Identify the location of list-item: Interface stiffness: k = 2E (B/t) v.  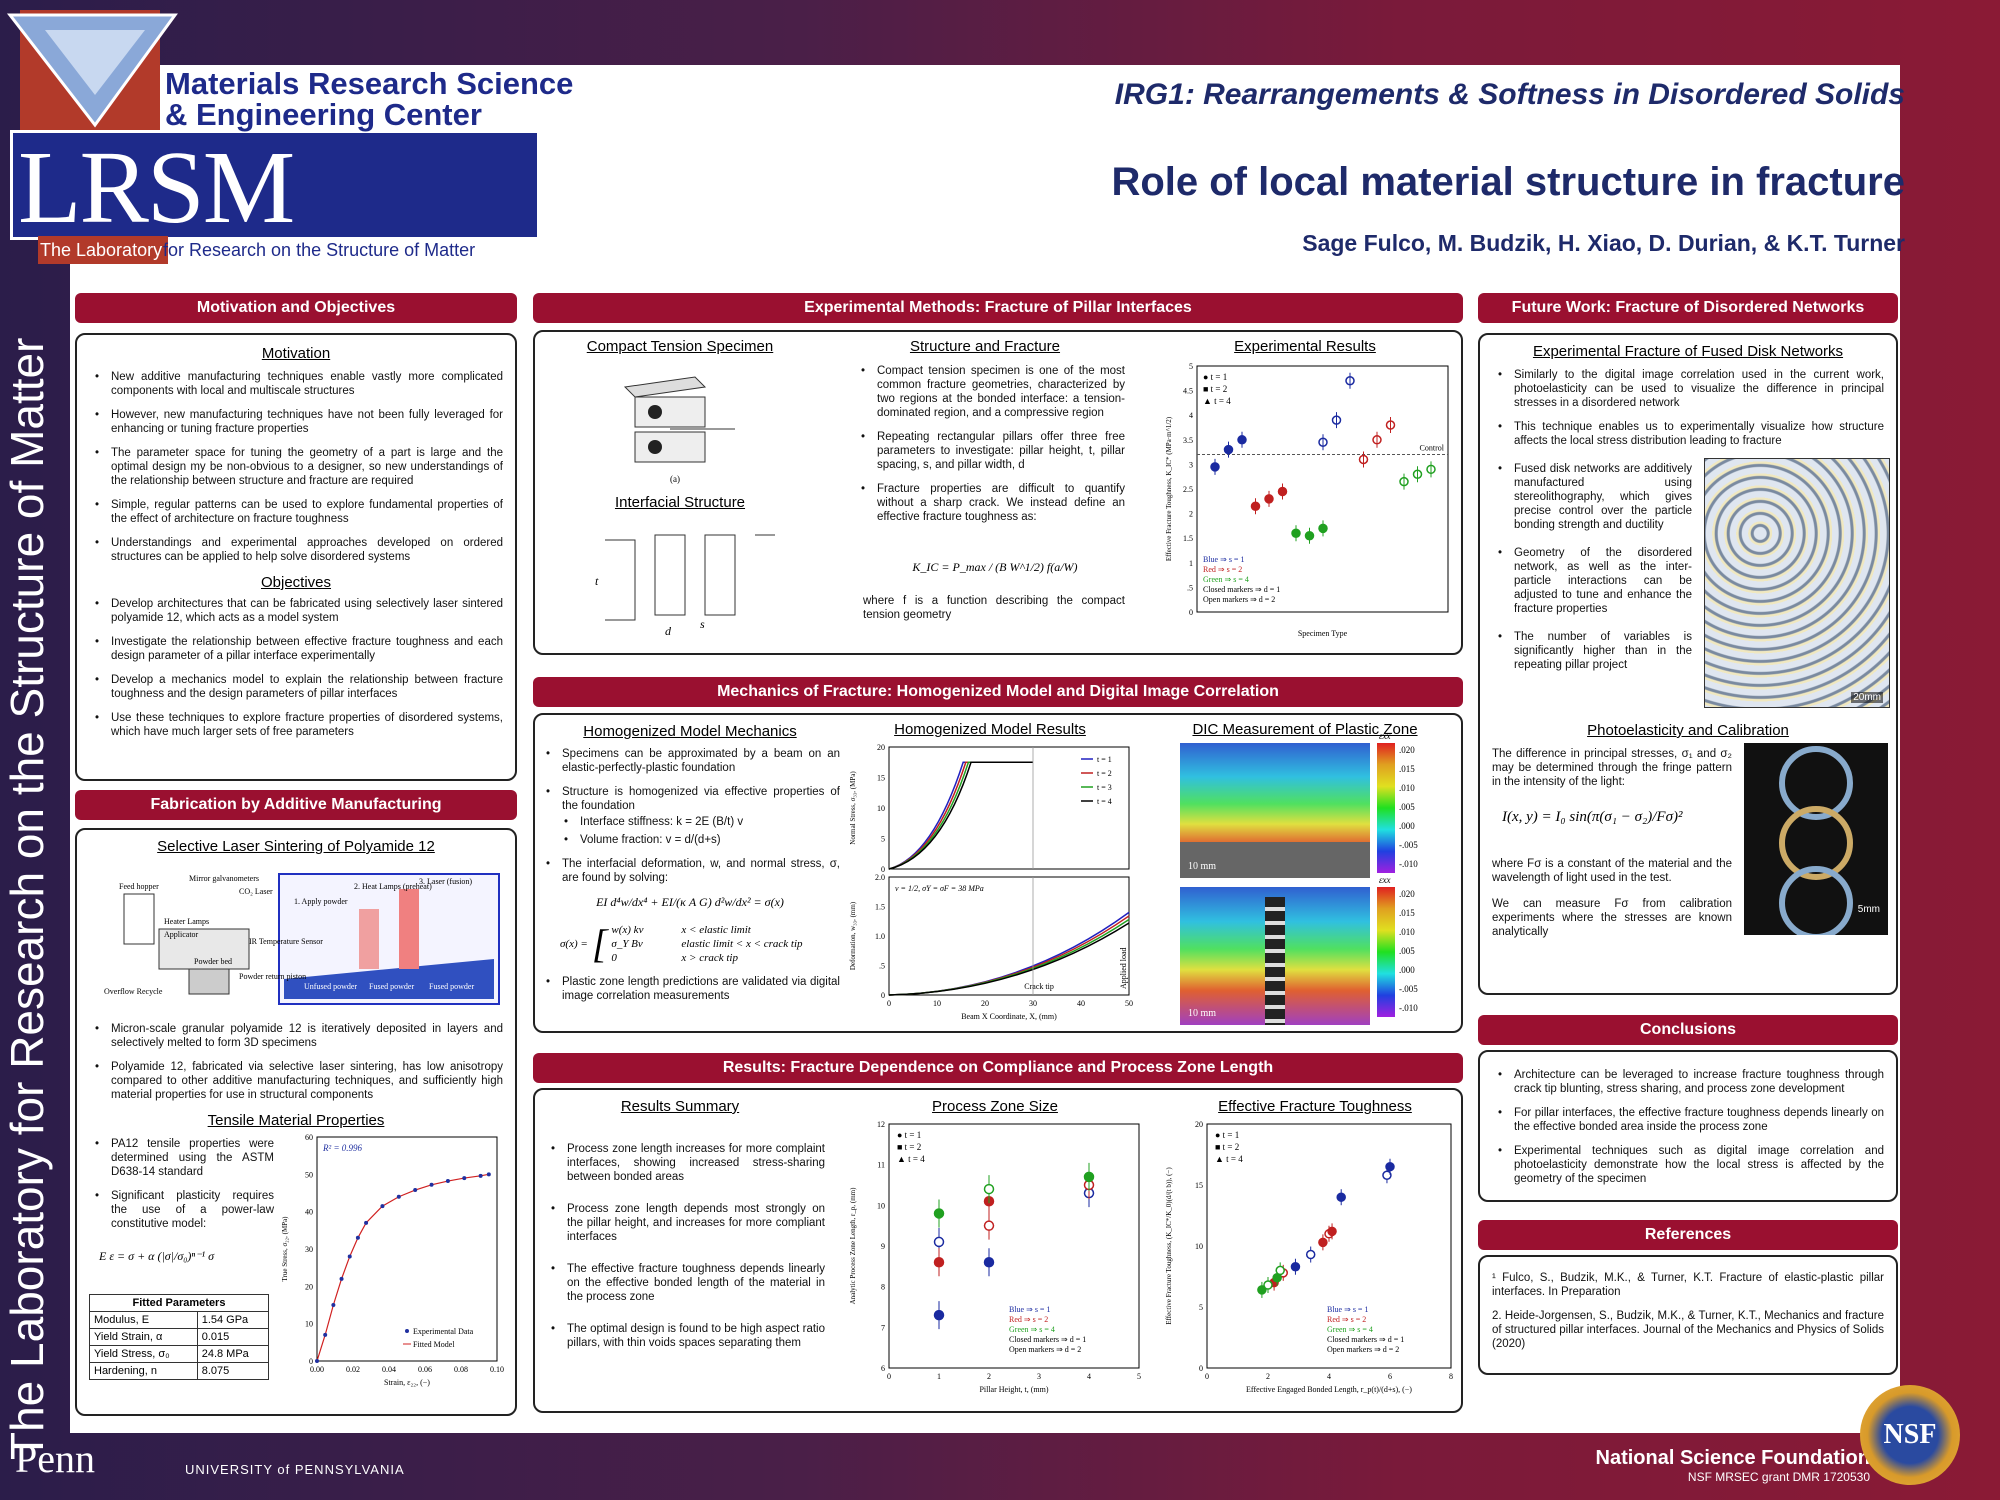
(699, 822).